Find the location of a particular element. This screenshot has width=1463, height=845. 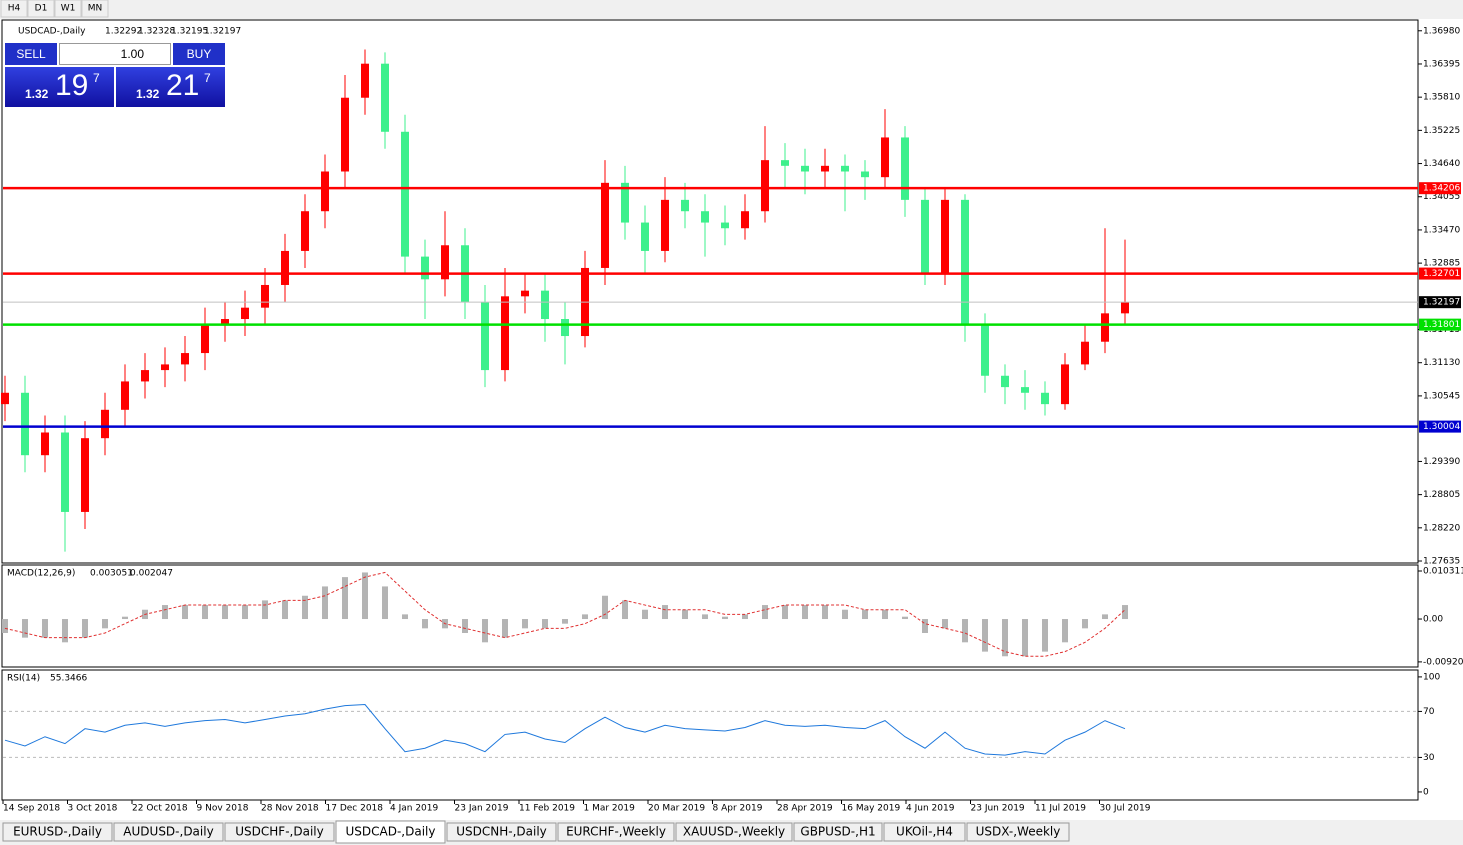

tab-label: XAUUSD-,Weekly is located at coordinates (734, 832).